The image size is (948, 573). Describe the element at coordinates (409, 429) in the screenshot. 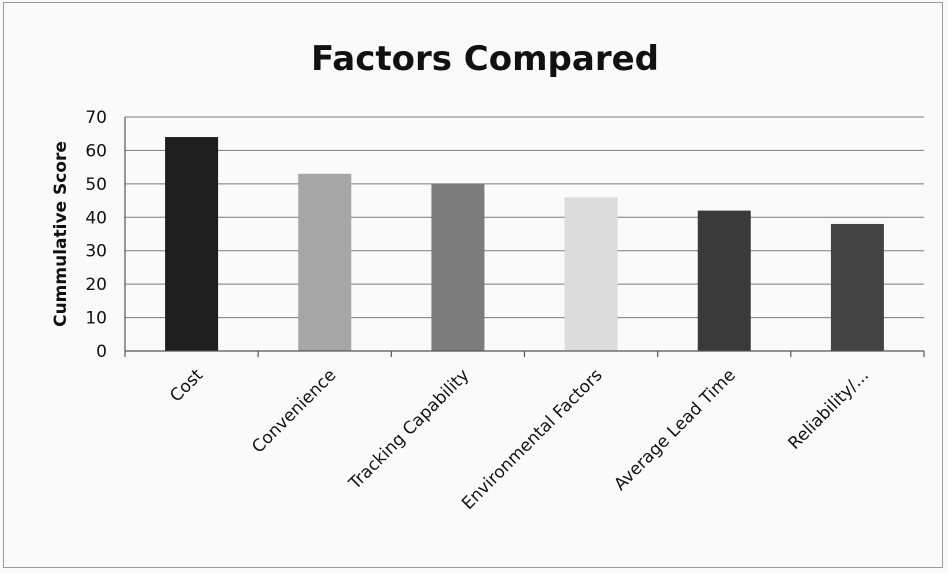

I see `x-tick-label: Tracking Capability` at that location.